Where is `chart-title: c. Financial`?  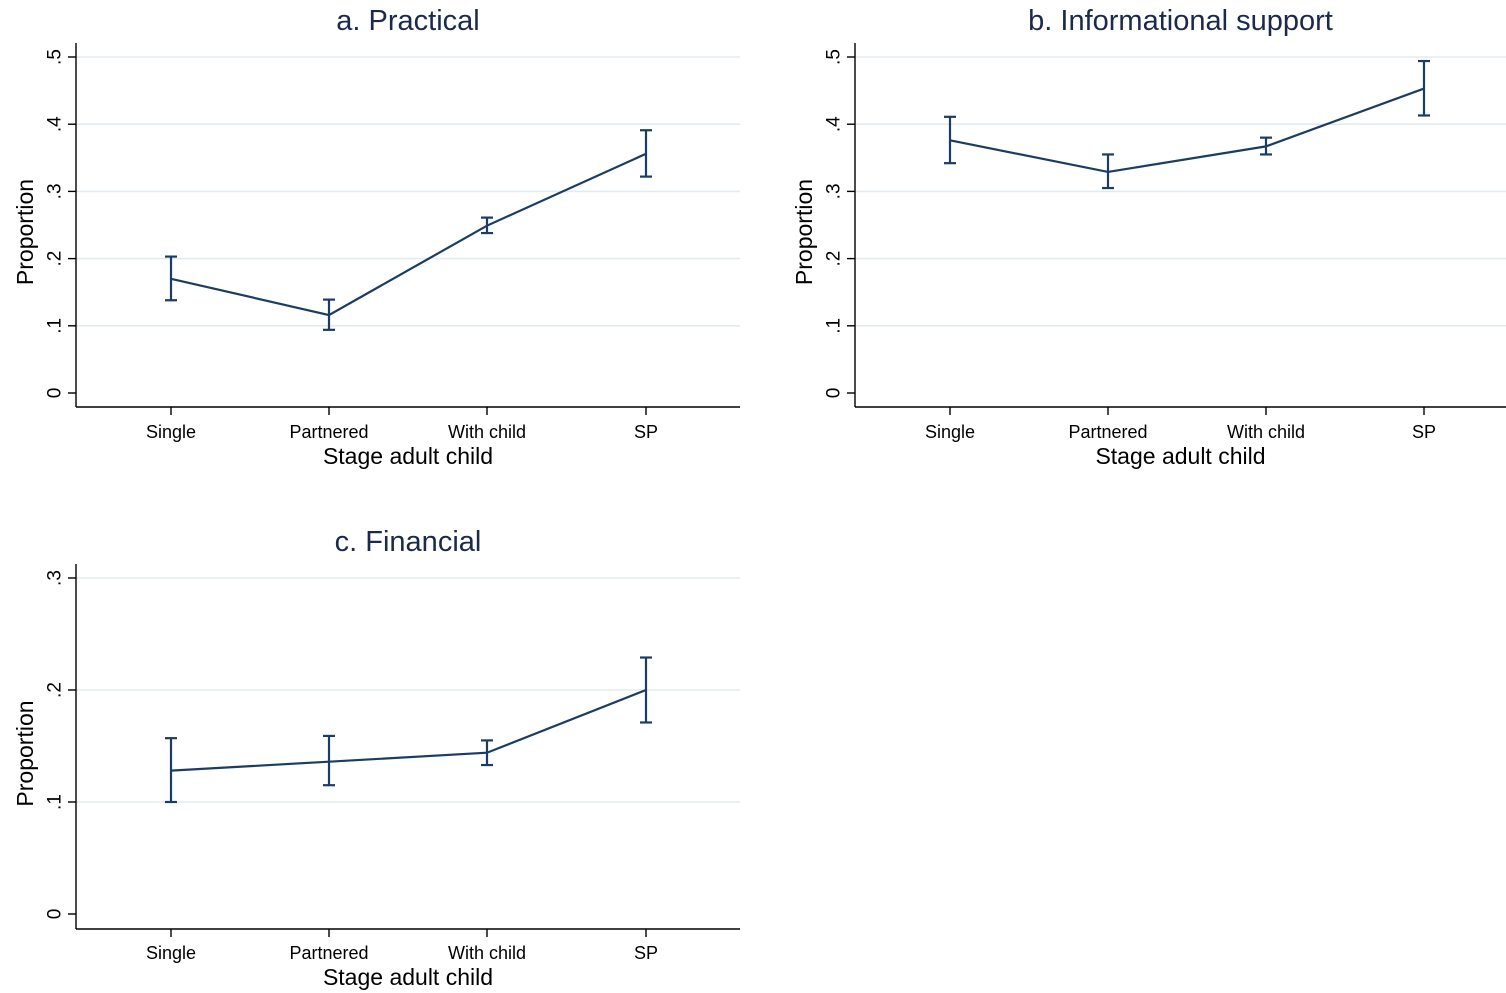
chart-title: c. Financial is located at coordinates (408, 542).